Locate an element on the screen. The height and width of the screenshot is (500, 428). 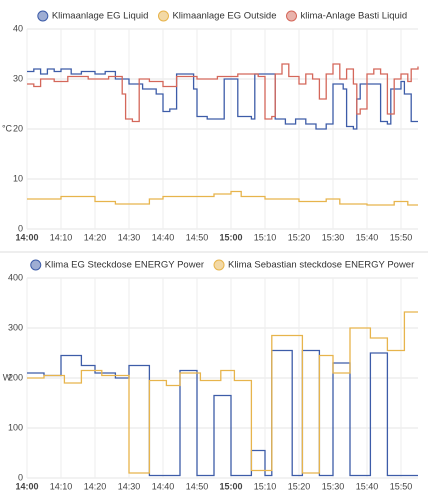
y-tick-label: 40 is located at coordinates (18, 28).